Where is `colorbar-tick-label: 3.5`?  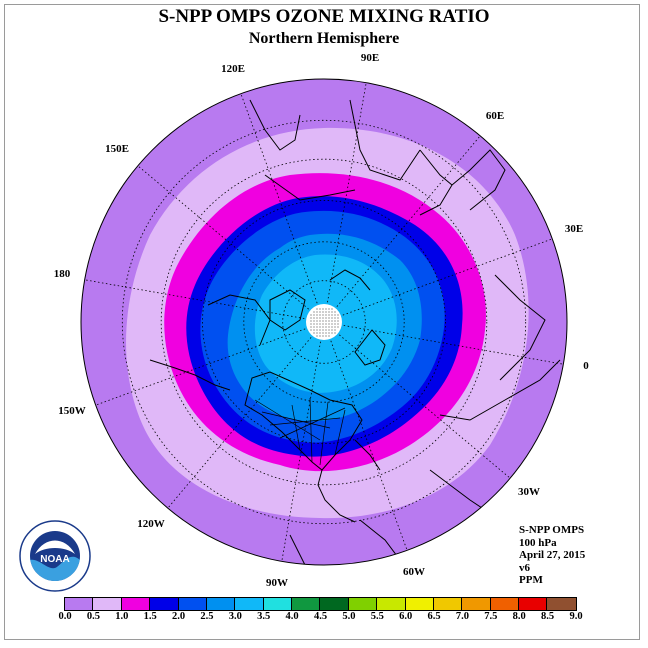
colorbar-tick-label: 3.5 is located at coordinates (264, 616).